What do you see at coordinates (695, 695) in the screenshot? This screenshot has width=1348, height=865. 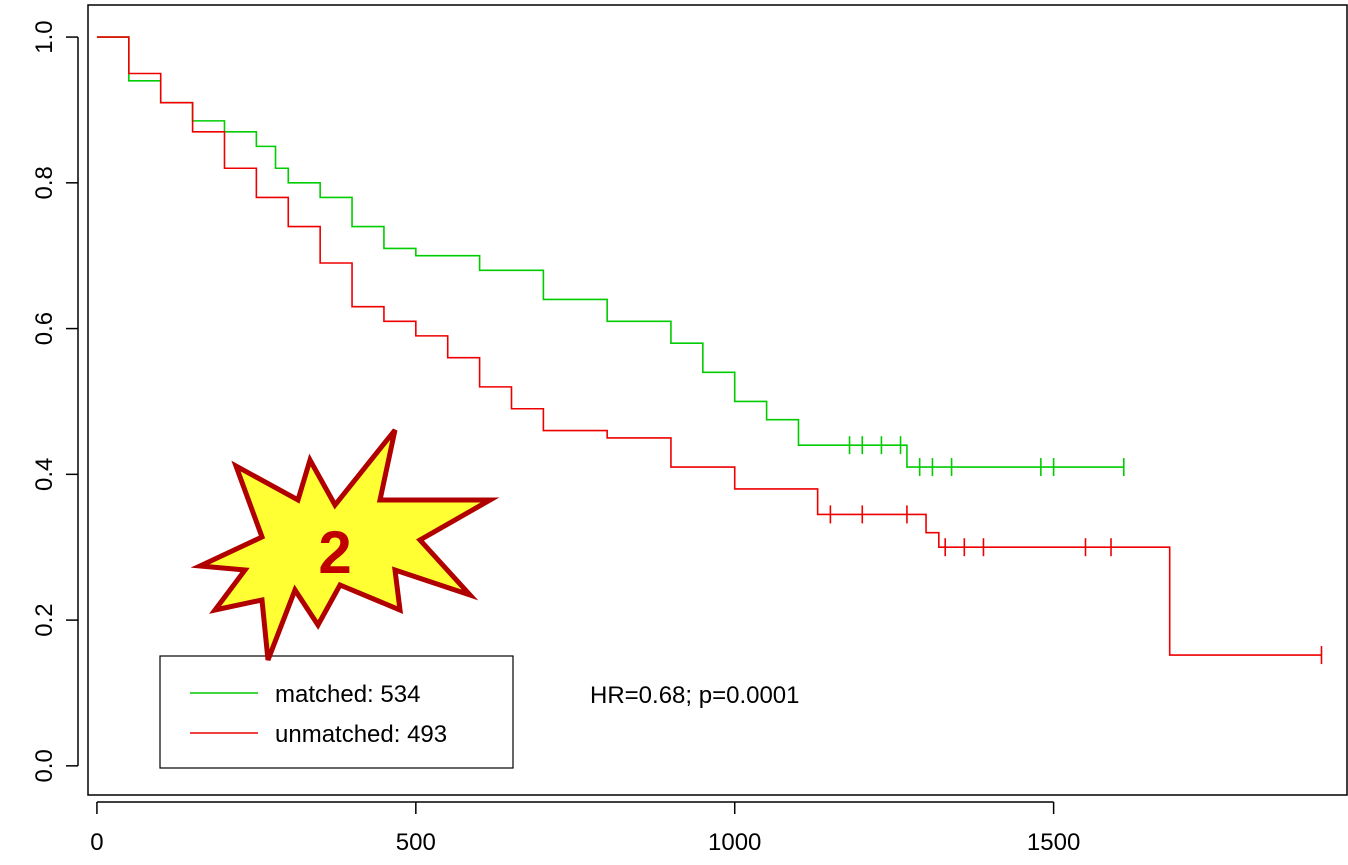 I see `annotation: HR=0.68; p=0.0001` at bounding box center [695, 695].